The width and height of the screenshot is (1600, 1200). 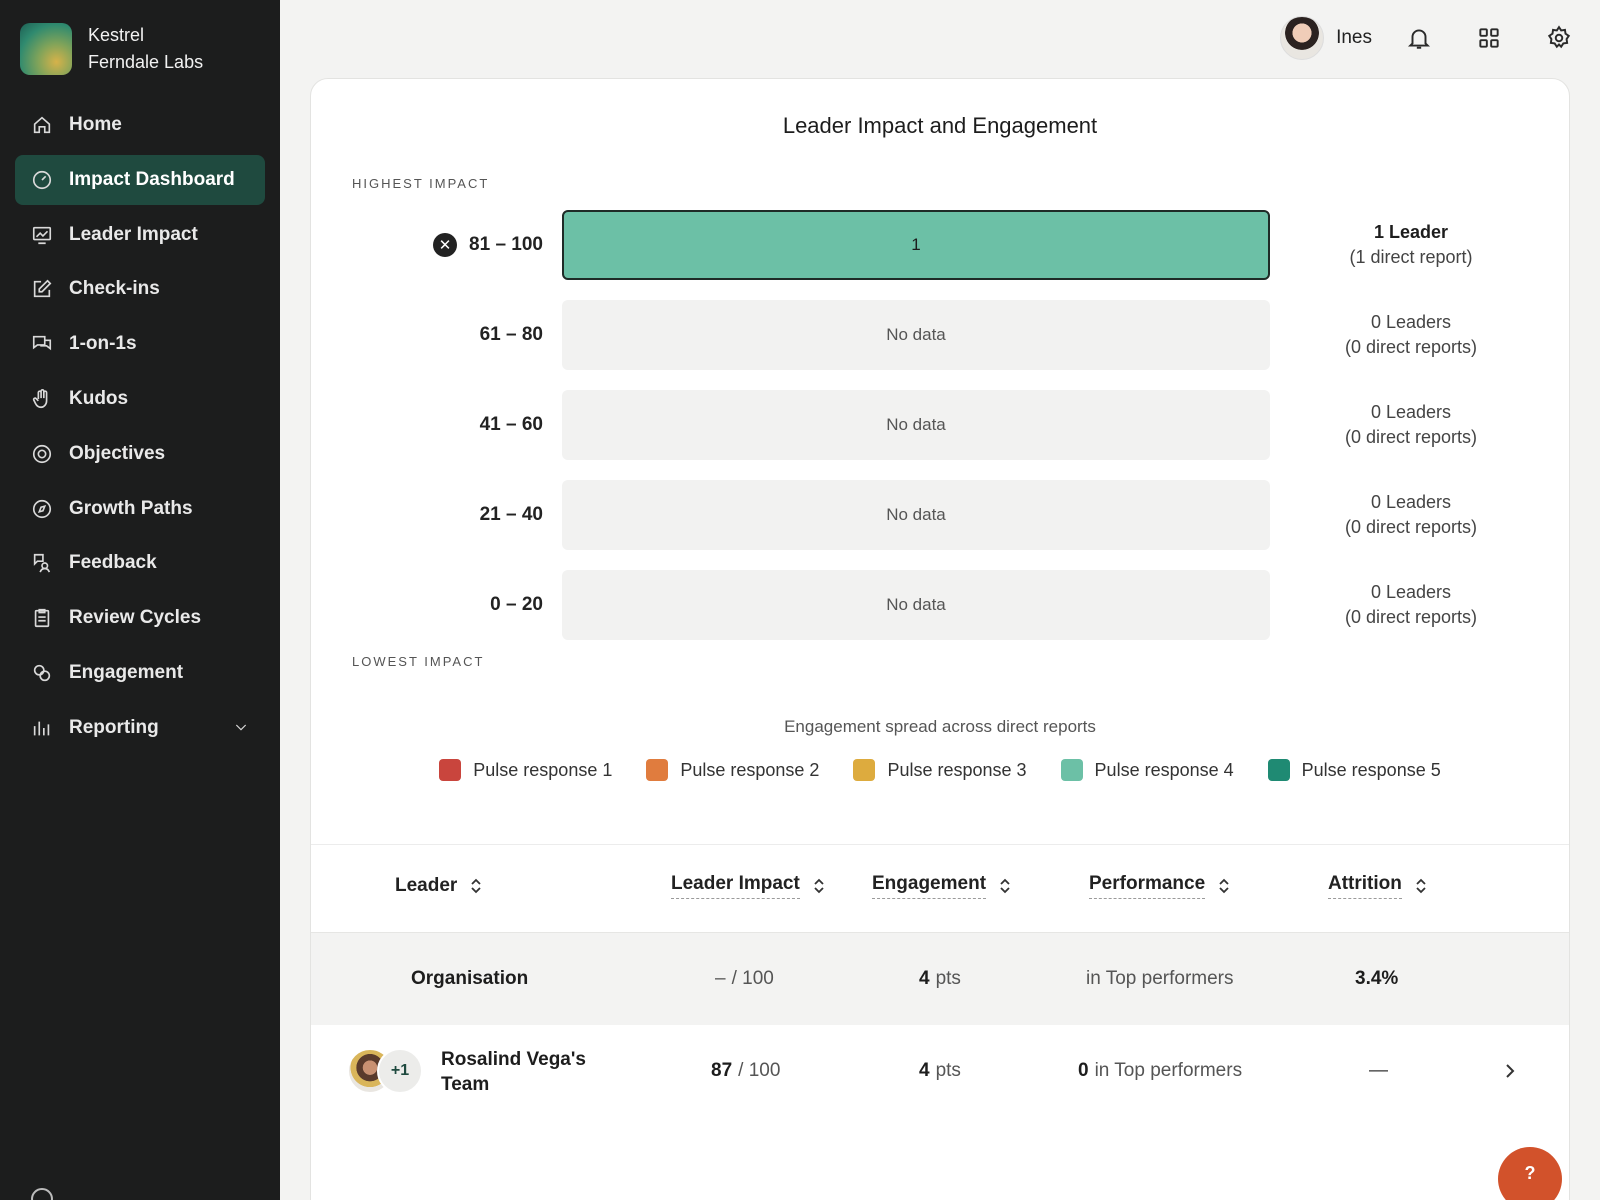 What do you see at coordinates (940, 726) in the screenshot?
I see `engagement-subtitle: Engagement spread across direct reports` at bounding box center [940, 726].